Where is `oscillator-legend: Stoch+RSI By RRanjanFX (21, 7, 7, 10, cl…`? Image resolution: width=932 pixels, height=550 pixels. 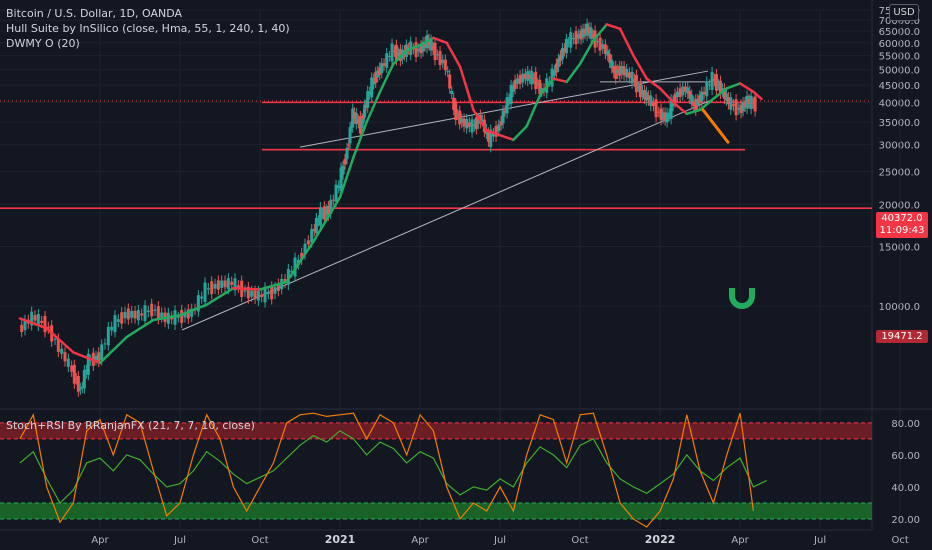
oscillator-legend: Stoch+RSI By RRanjanFX (21, 7, 7, 10, cl… is located at coordinates (130, 425).